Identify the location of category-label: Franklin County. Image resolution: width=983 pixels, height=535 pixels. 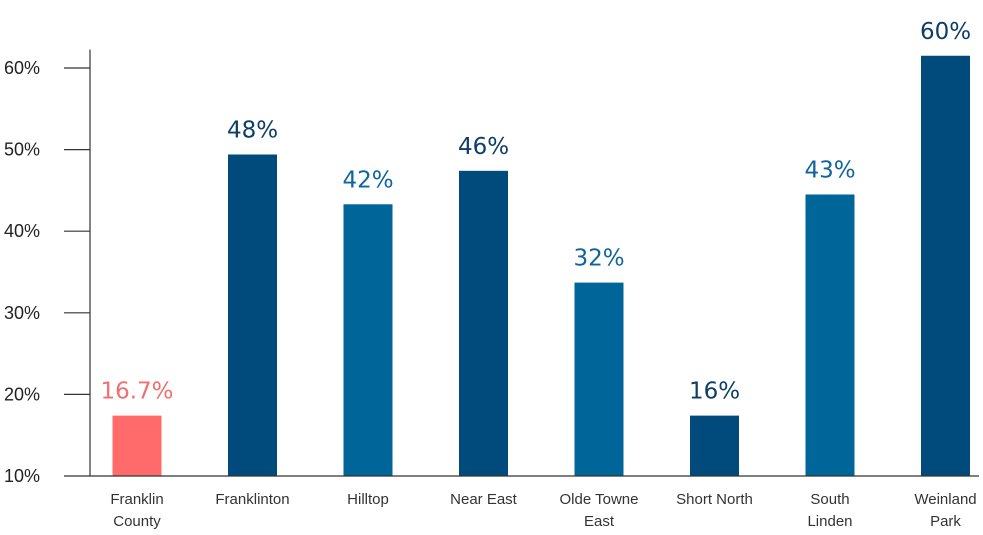
(136, 510).